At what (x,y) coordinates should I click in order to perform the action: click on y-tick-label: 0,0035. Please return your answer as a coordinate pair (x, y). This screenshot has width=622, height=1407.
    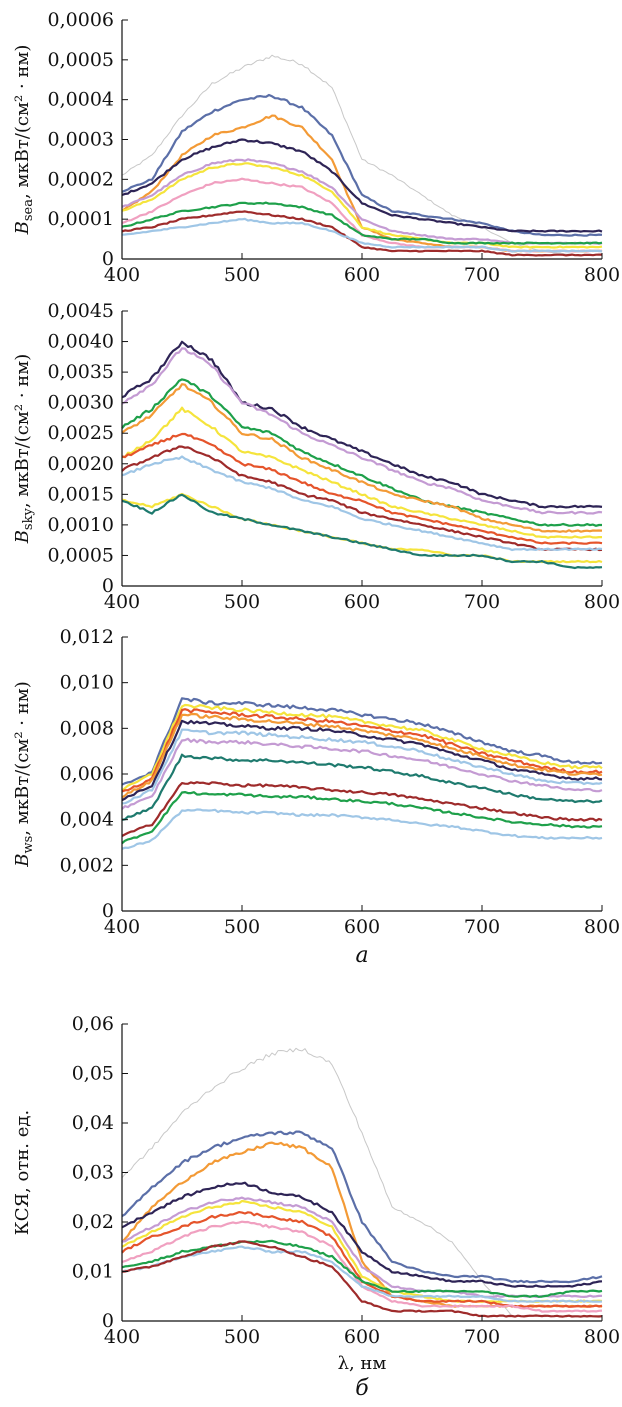
    Looking at the image, I should click on (81, 372).